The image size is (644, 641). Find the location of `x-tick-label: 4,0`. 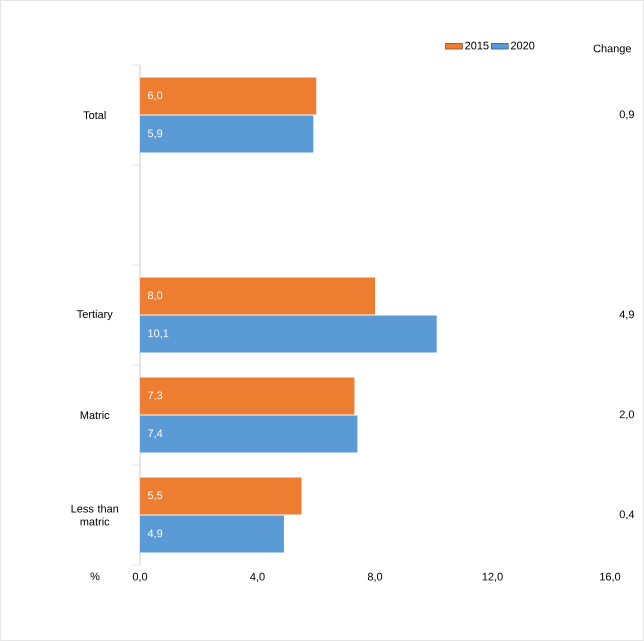

x-tick-label: 4,0 is located at coordinates (257, 577).